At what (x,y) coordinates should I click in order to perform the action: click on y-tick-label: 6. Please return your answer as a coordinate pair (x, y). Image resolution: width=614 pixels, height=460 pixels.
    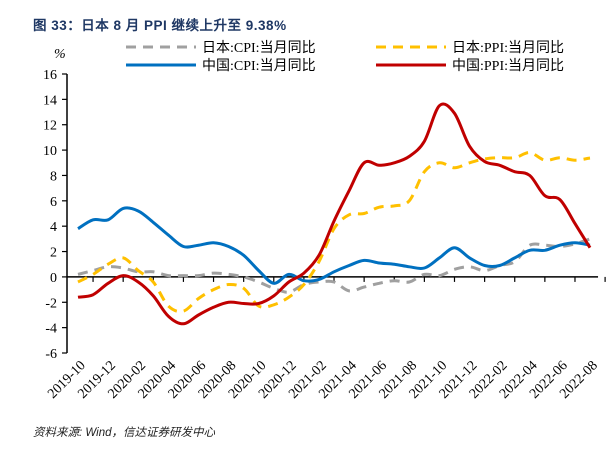
    Looking at the image, I should click on (53, 202).